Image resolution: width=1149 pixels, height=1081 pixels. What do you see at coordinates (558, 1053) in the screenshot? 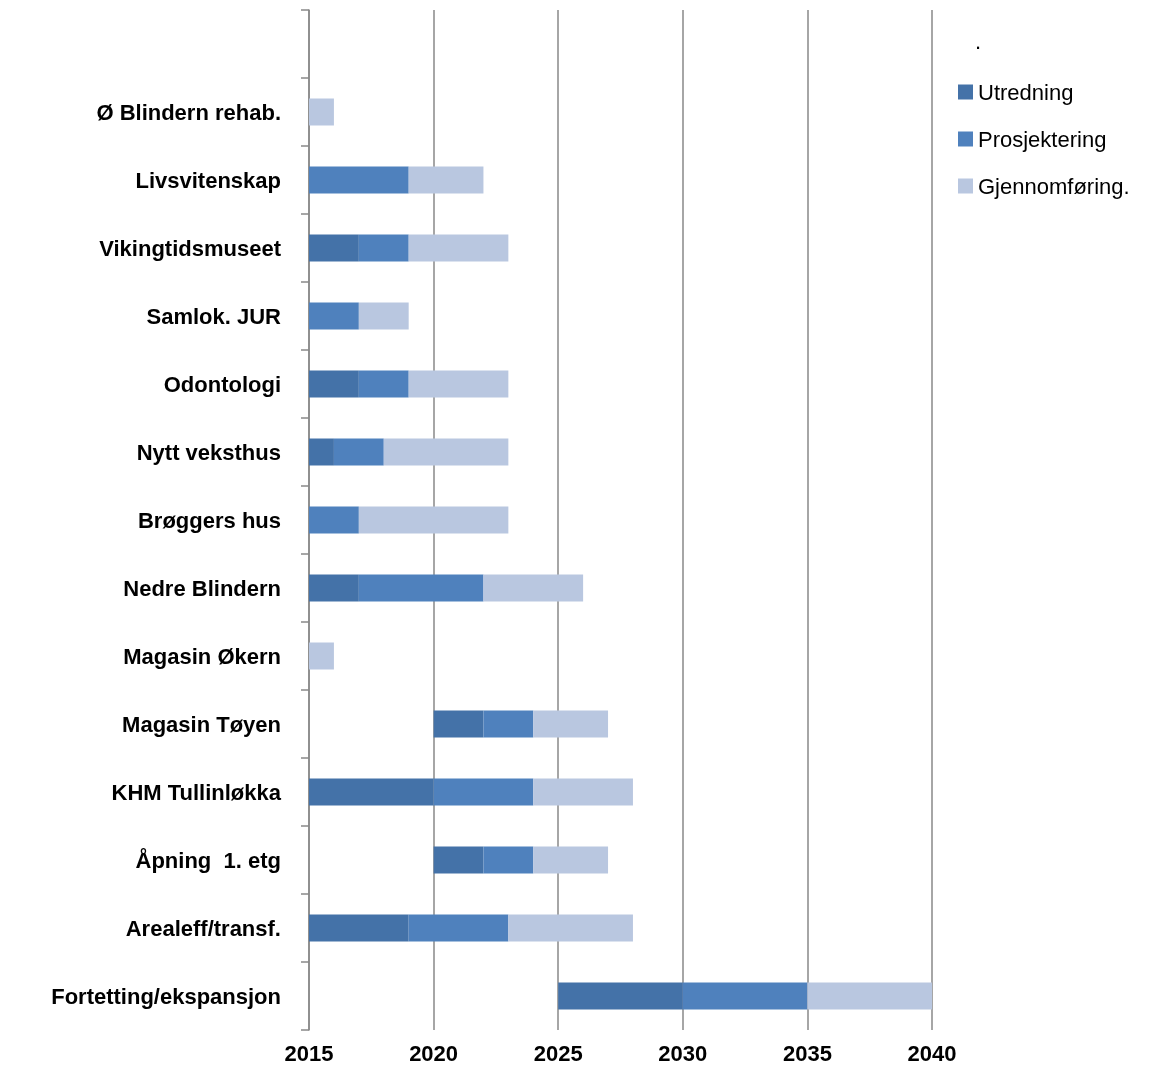
I see `x-tick-label: 2025` at bounding box center [558, 1053].